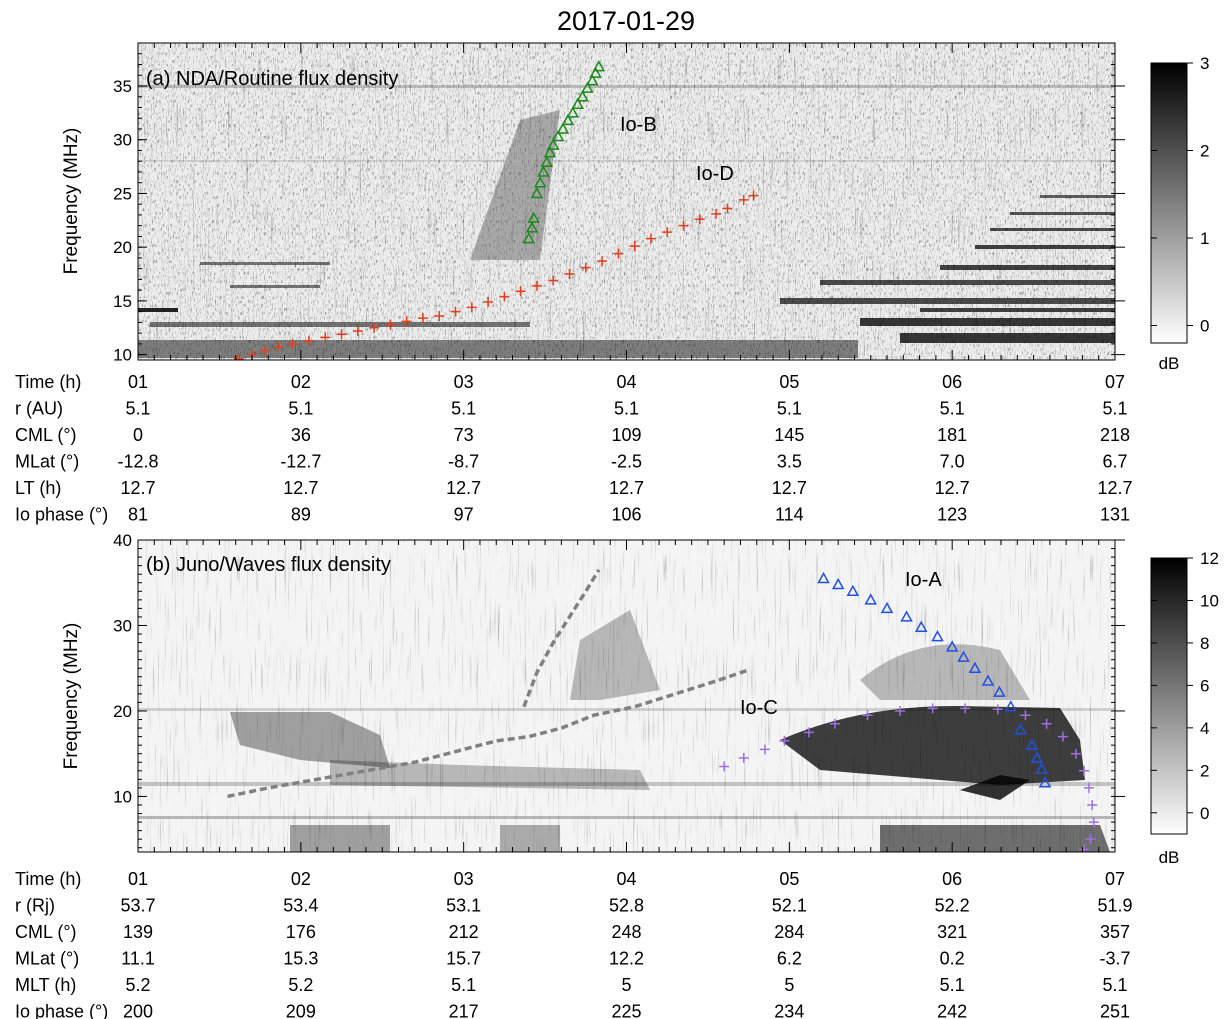 Image resolution: width=1230 pixels, height=1019 pixels. Describe the element at coordinates (137, 985) in the screenshot. I see `table-cell: 5.2` at that location.